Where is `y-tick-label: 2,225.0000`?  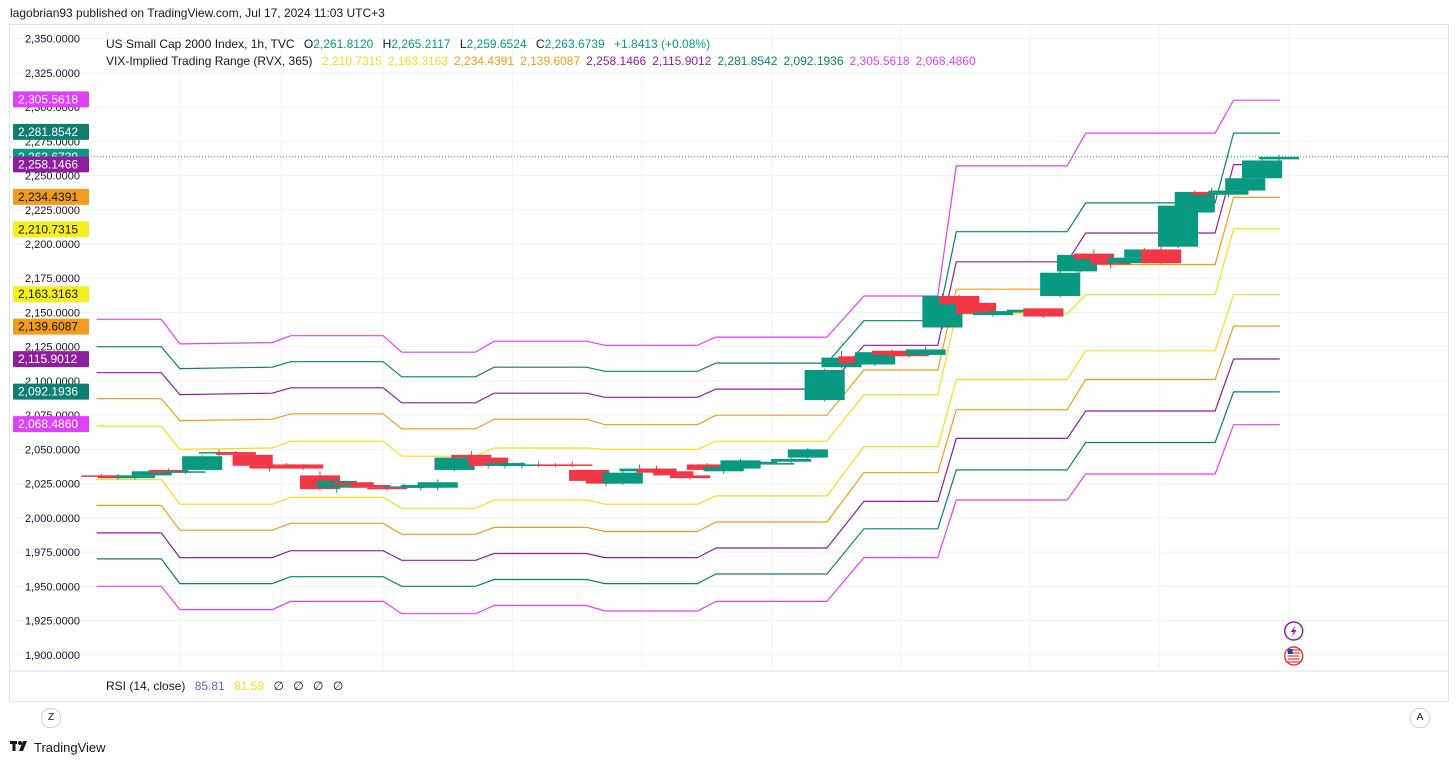
y-tick-label: 2,225.0000 is located at coordinates (52, 211).